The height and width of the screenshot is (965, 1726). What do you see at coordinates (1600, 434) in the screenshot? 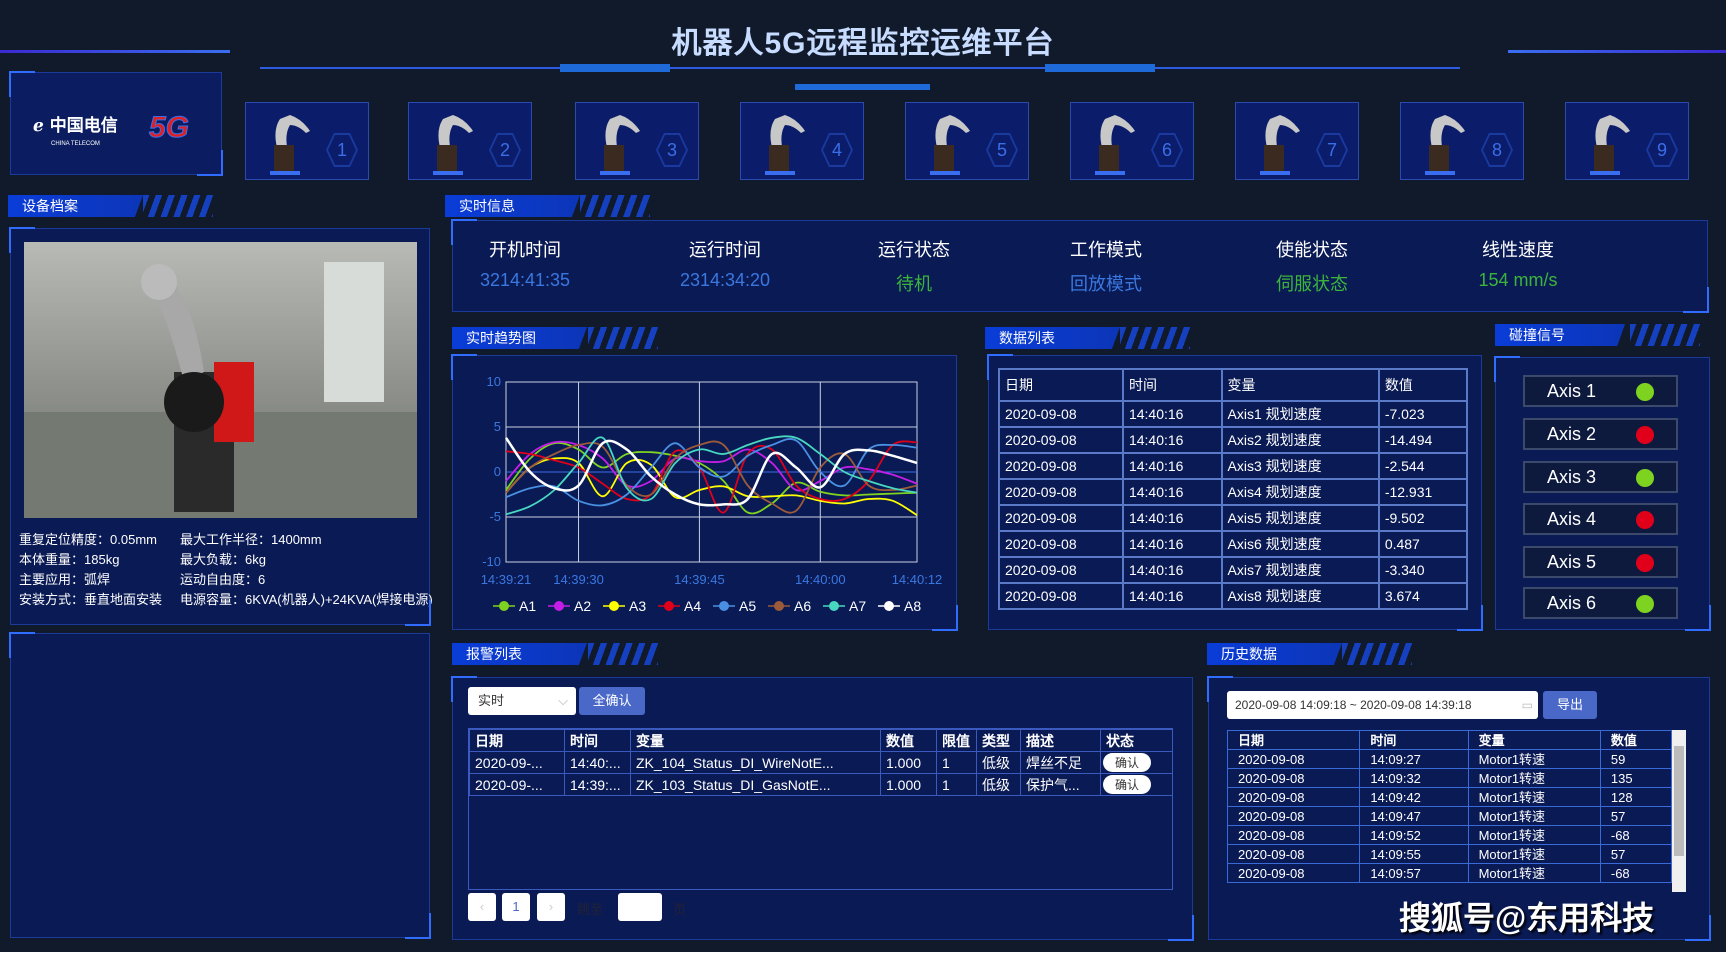
I see `collision-axis-2: Axis 2` at bounding box center [1600, 434].